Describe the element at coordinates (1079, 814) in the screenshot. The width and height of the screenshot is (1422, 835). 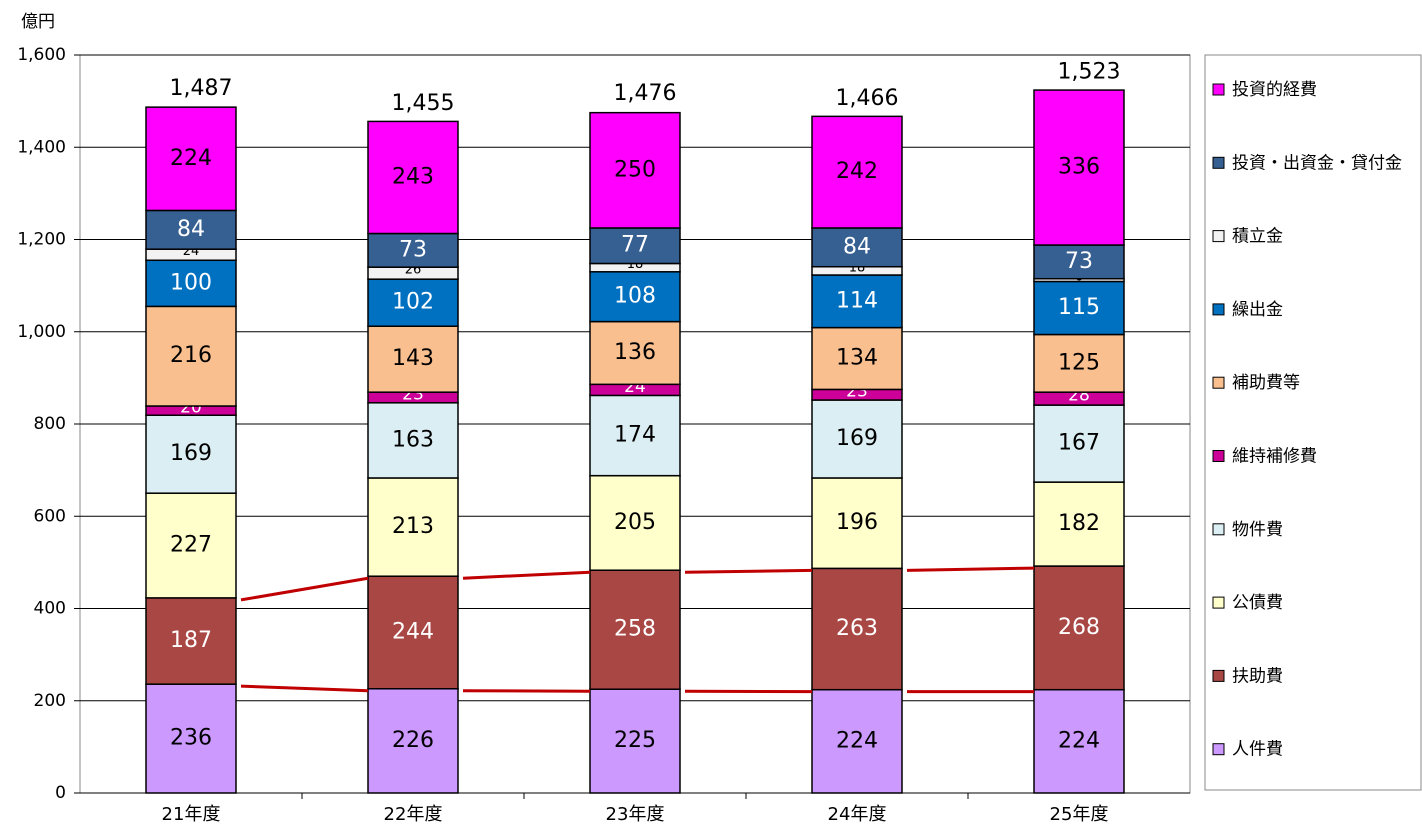
I see `x-tick-label: 25年度` at that location.